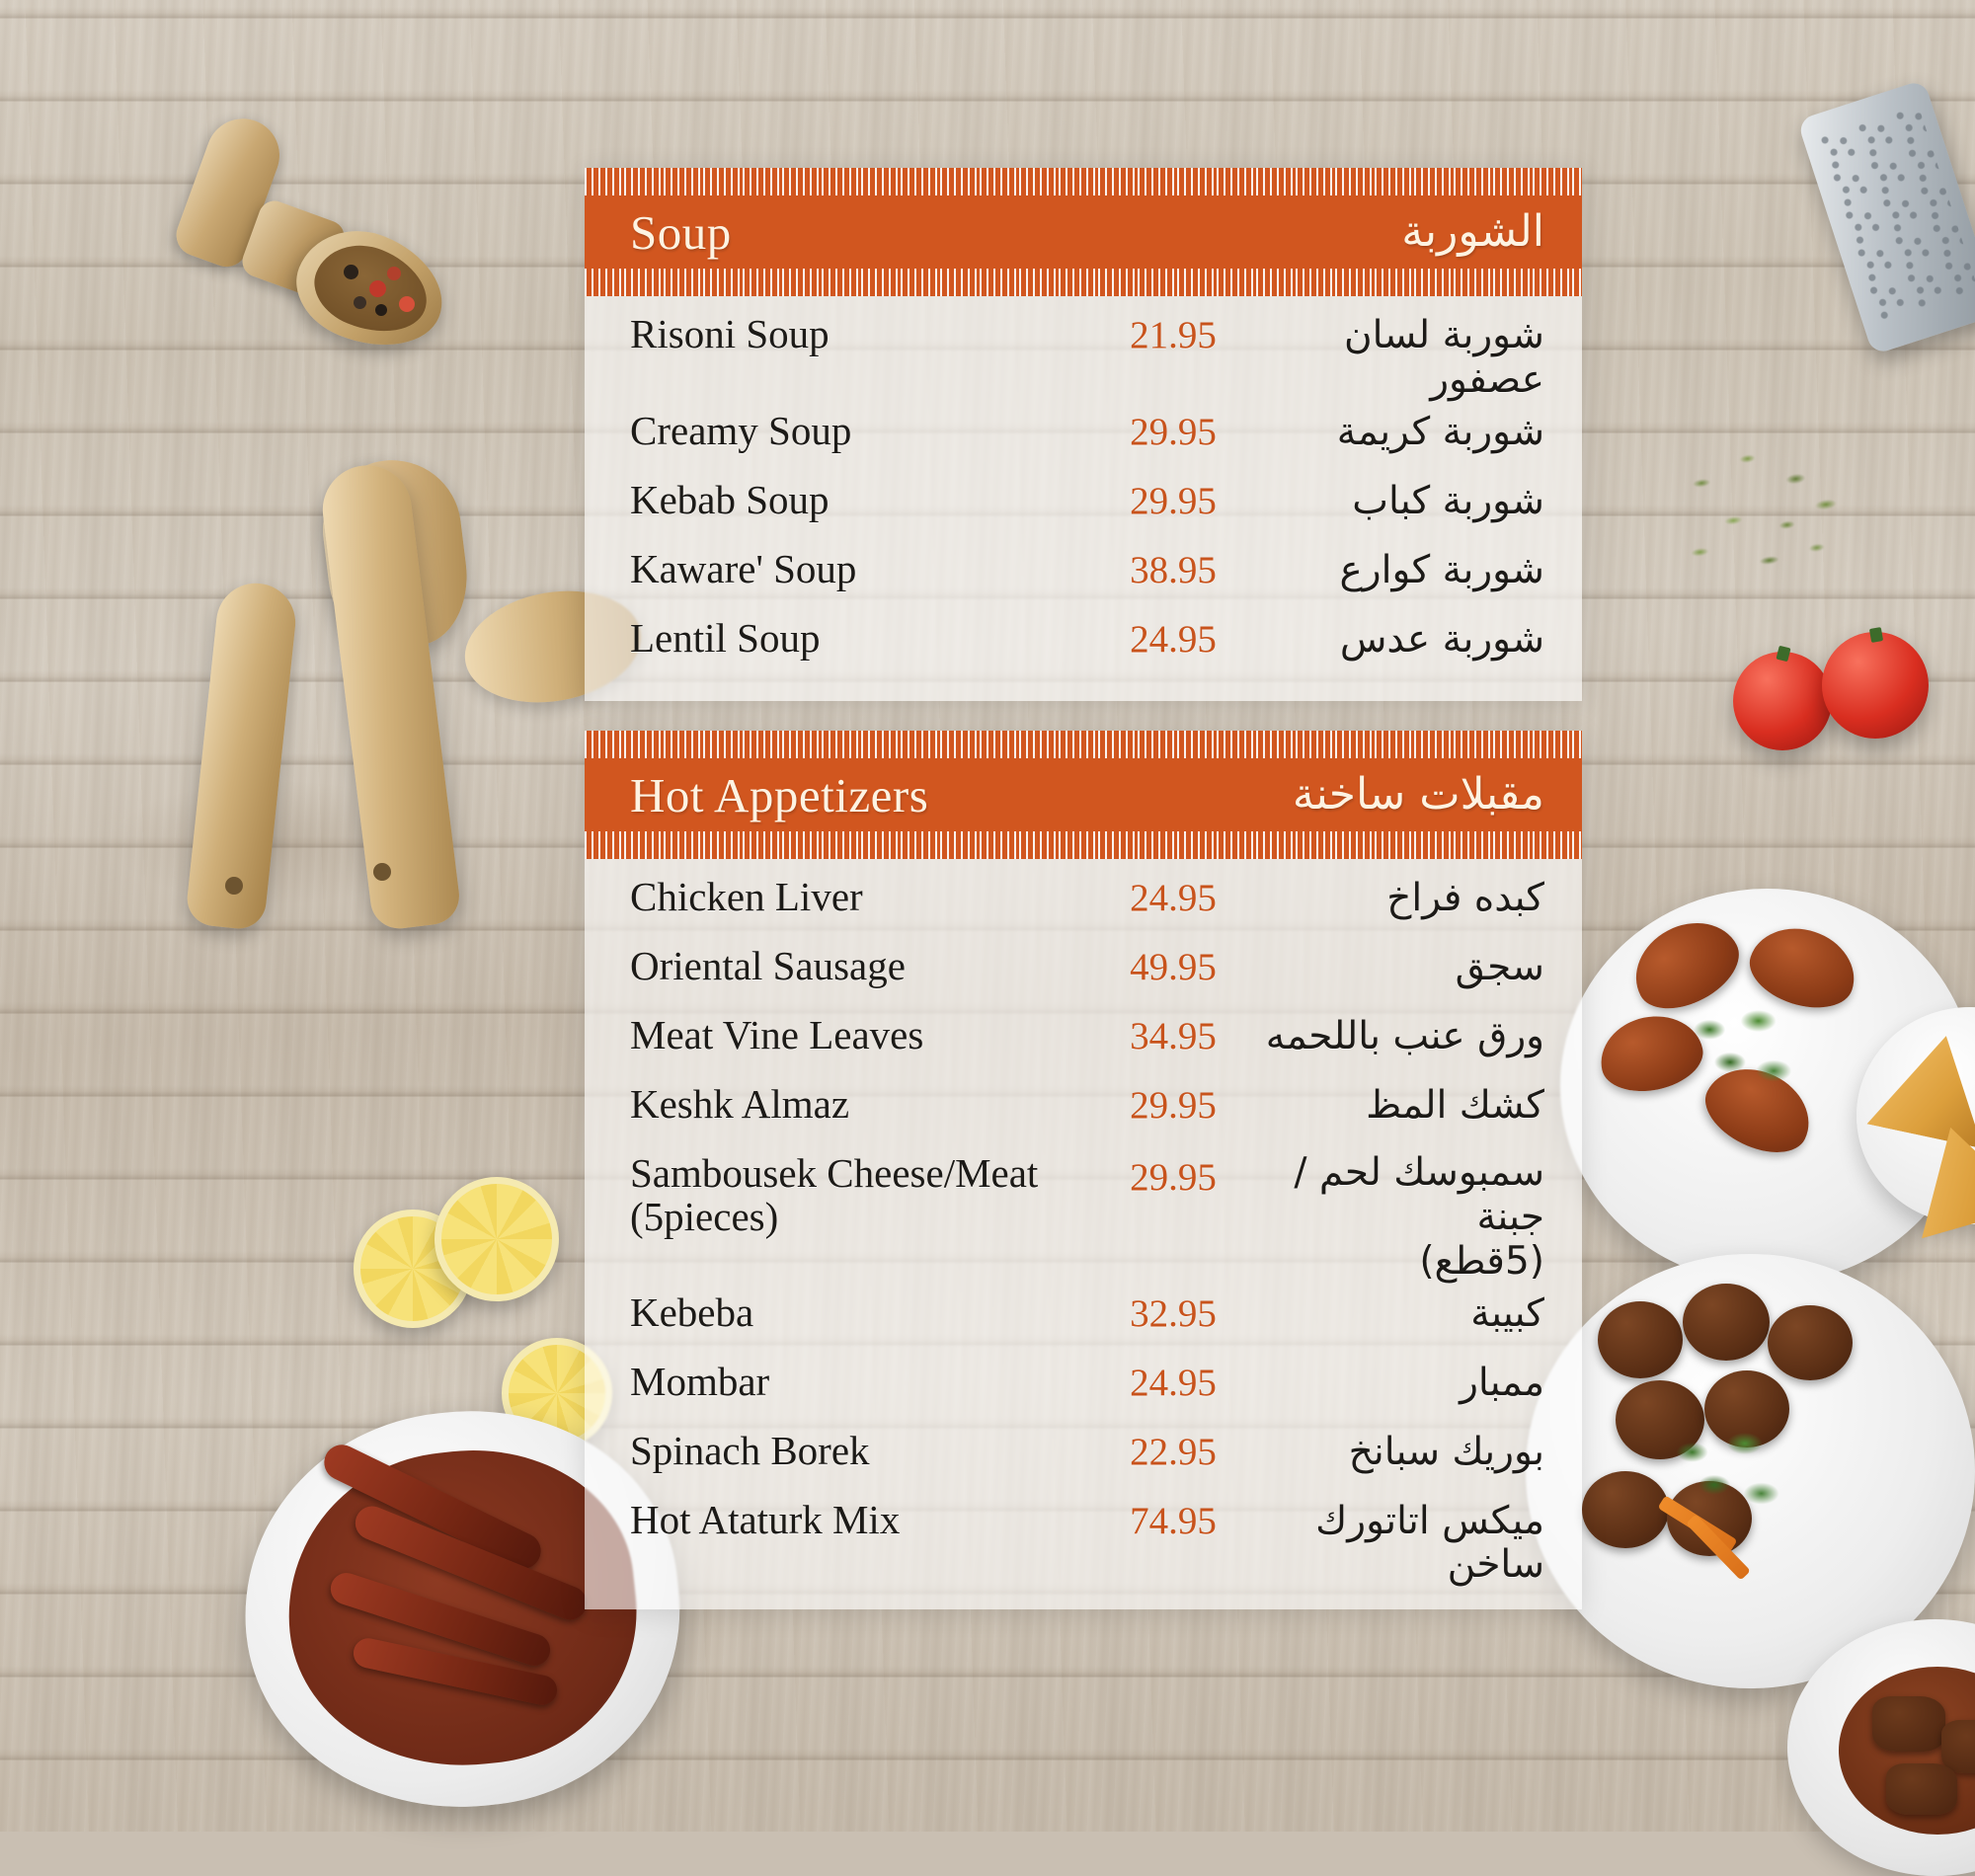 The width and height of the screenshot is (1975, 1876). Describe the element at coordinates (1087, 576) in the screenshot. I see `menu-item-row: Kaware' Soup 38.95 شوربة كوارع` at that location.